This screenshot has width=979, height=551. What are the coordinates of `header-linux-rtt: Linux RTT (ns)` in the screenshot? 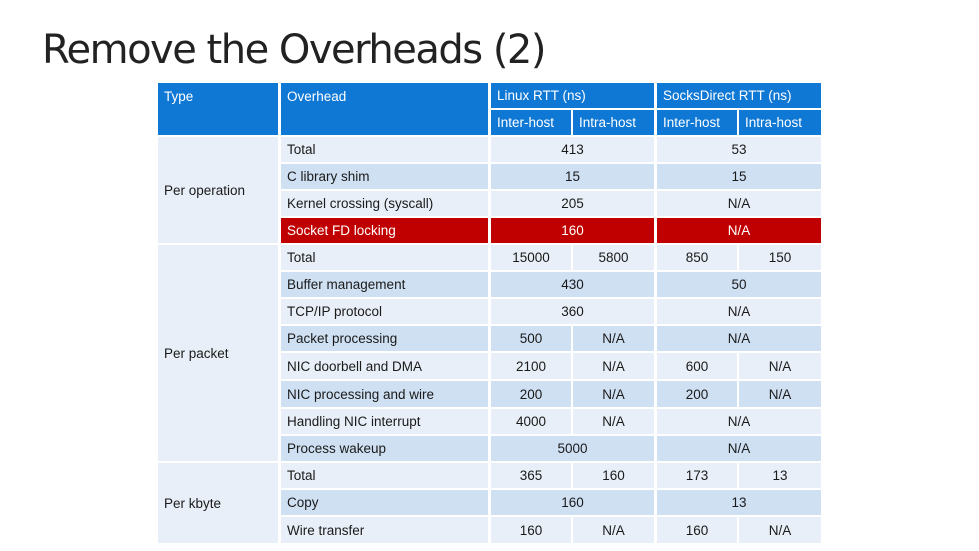 It's located at (572, 95).